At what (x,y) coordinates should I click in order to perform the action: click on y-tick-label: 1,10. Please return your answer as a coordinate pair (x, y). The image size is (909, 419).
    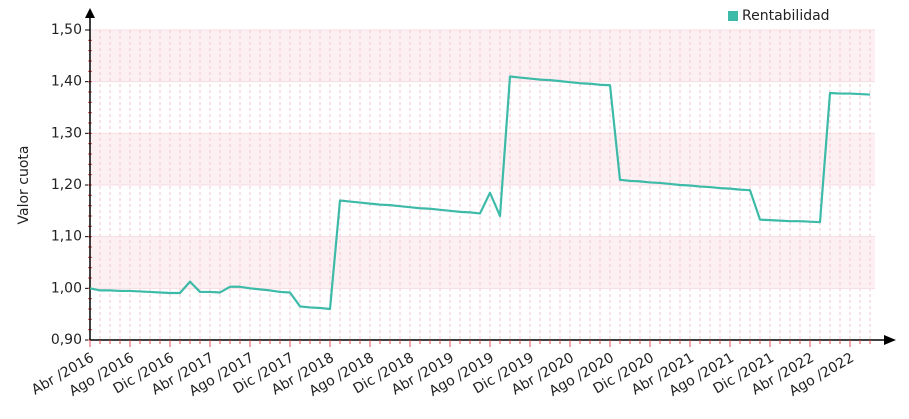
    Looking at the image, I should click on (66, 237).